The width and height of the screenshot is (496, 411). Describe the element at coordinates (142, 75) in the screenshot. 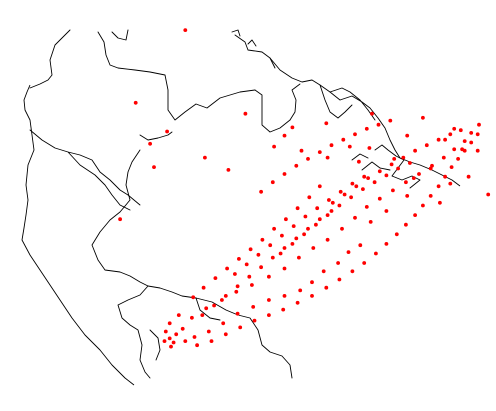

I see `colombia-venezuela-border` at that location.